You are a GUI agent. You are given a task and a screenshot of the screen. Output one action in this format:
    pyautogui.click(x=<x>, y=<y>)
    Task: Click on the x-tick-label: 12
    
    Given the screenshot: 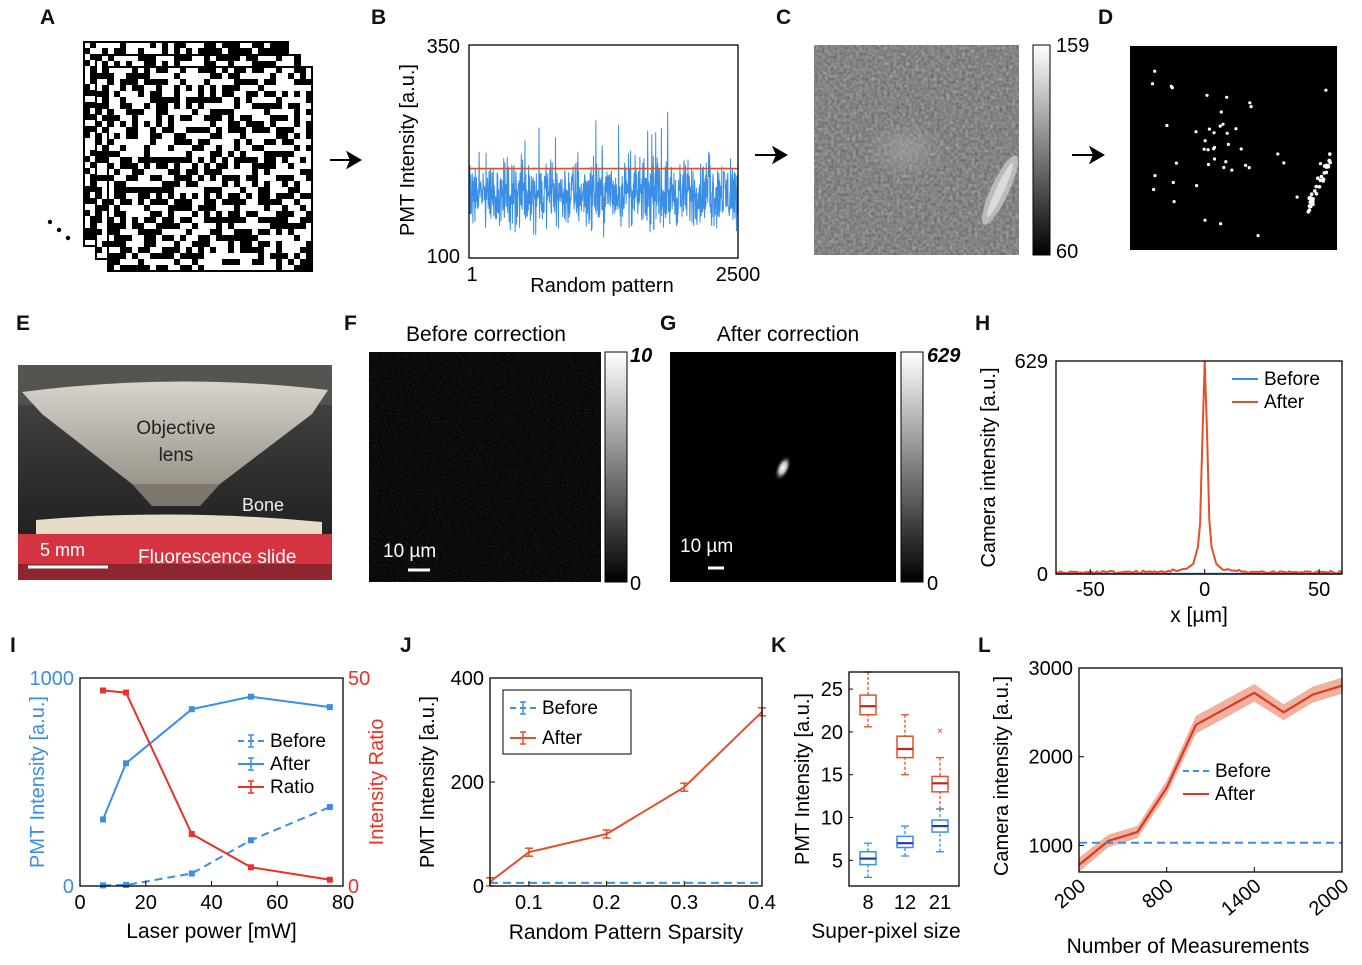 What is the action you would take?
    pyautogui.click(x=905, y=903)
    